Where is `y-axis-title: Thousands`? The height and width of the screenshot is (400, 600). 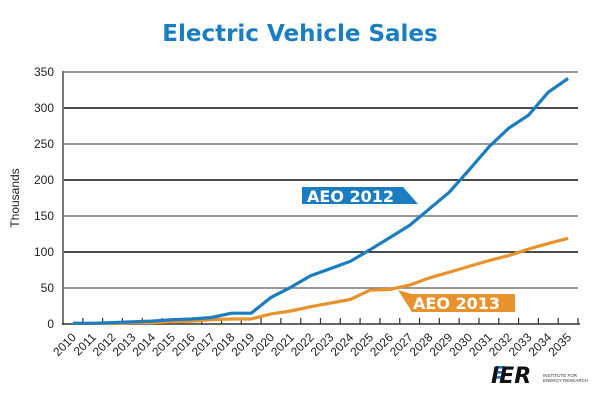 y-axis-title: Thousands is located at coordinates (15, 197).